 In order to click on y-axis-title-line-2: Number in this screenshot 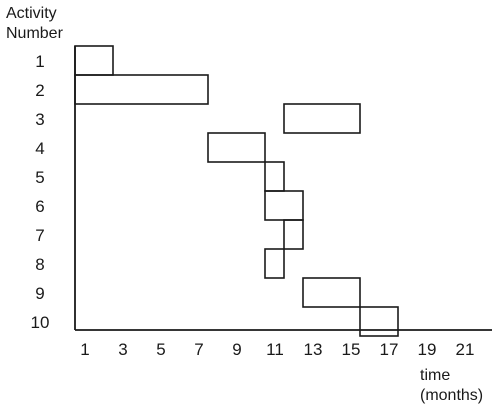, I will do `click(35, 33)`.